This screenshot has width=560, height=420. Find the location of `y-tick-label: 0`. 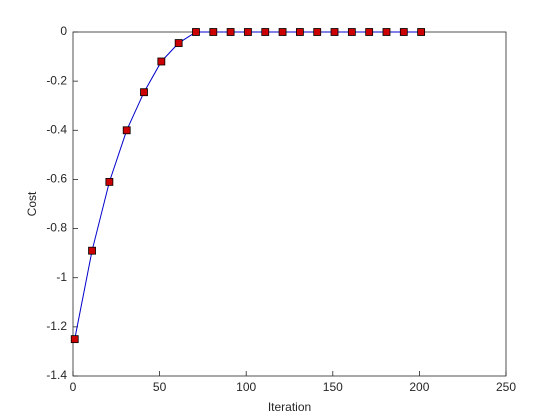

y-tick-label: 0 is located at coordinates (63, 31).